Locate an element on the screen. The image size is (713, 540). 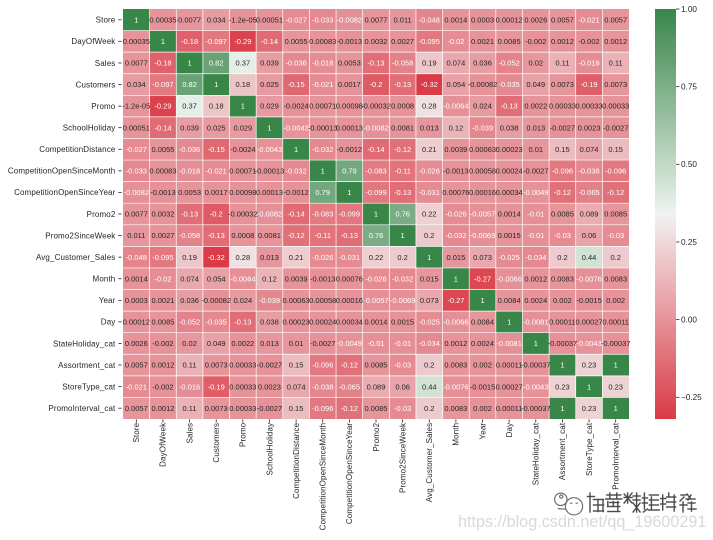
svg-text: 0.013 is located at coordinates (269, 343).